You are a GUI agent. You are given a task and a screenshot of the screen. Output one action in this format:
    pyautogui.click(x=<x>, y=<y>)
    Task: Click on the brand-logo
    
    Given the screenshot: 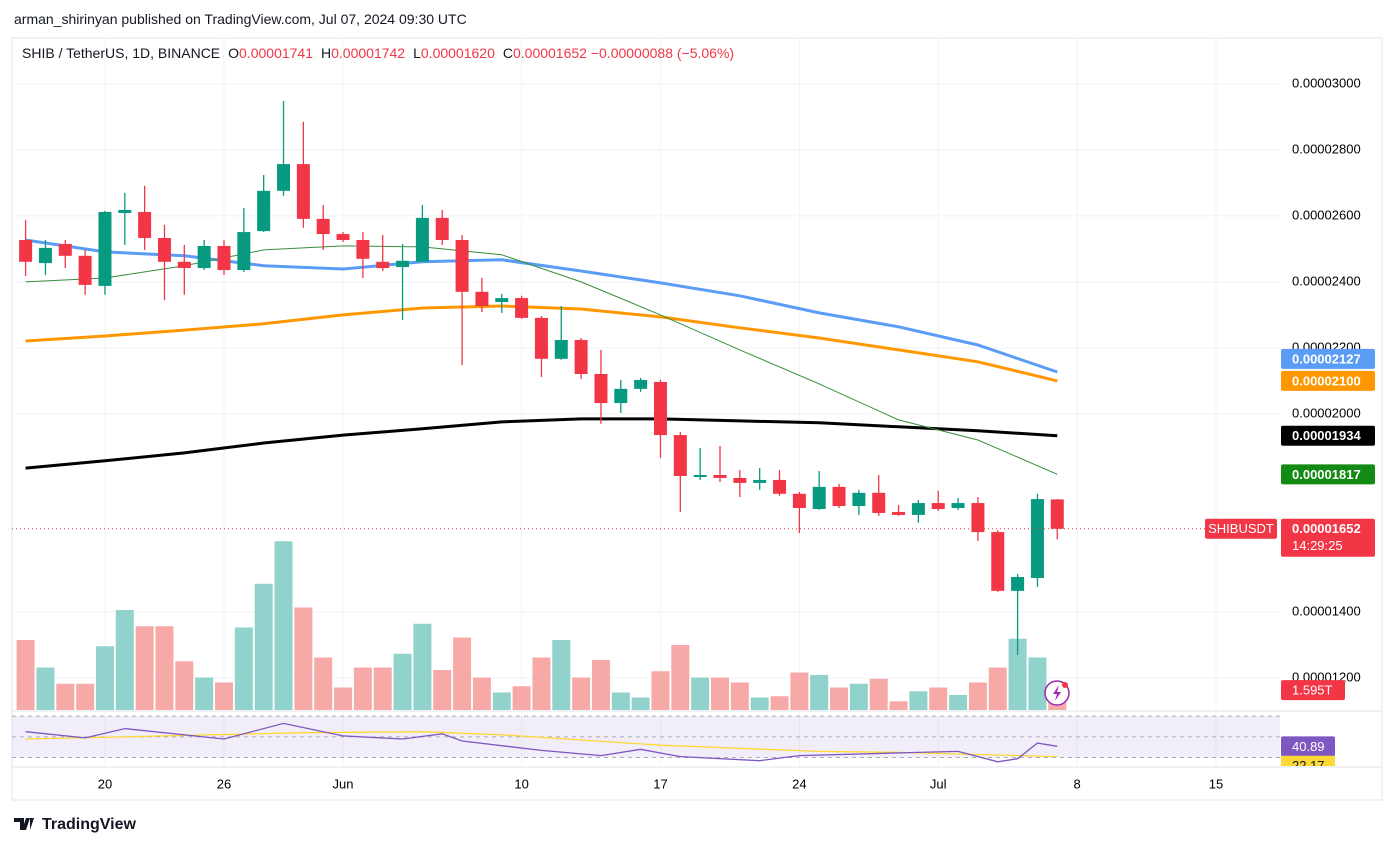 What is the action you would take?
    pyautogui.click(x=24, y=824)
    